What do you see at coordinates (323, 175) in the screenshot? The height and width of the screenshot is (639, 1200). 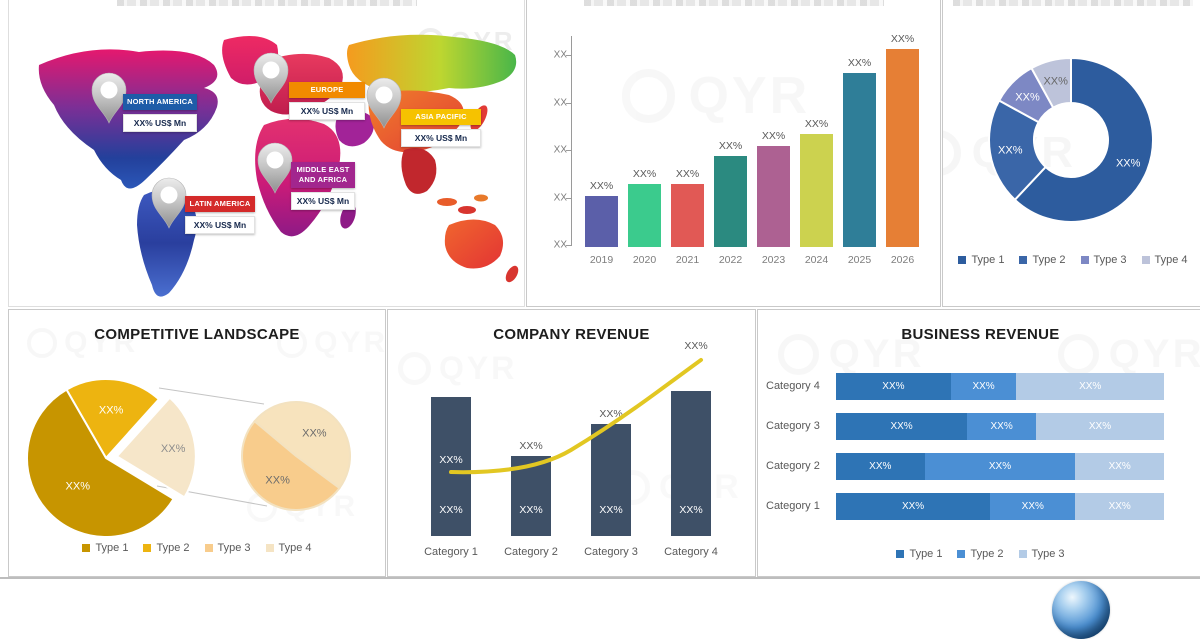 I see `region-name: MIDDLE EAST AND AFRICA` at bounding box center [323, 175].